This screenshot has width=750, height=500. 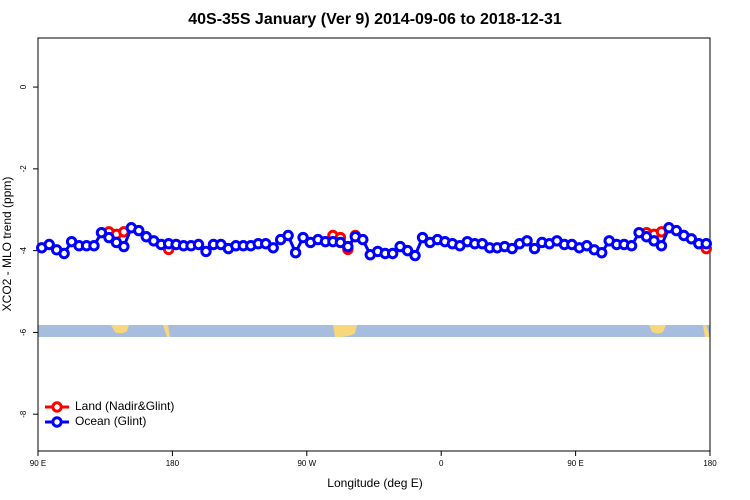 I want to click on y-axis-label: XCO2 - MLO trend (ppm), so click(x=7, y=244).